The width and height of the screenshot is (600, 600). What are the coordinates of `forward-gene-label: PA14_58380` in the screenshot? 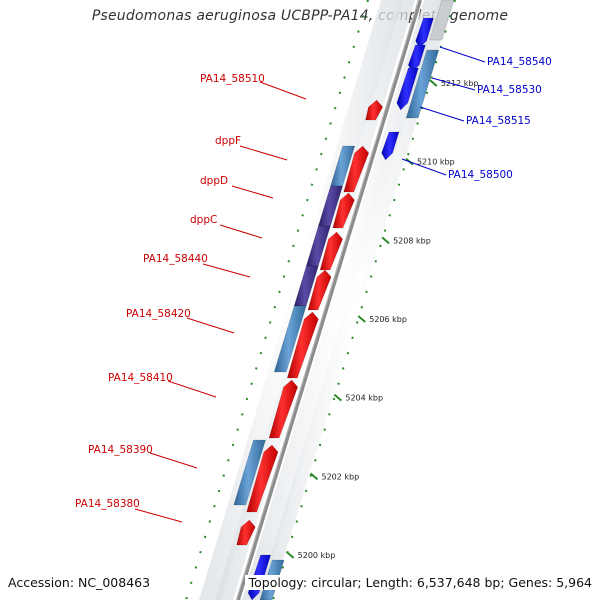 It's located at (107, 504).